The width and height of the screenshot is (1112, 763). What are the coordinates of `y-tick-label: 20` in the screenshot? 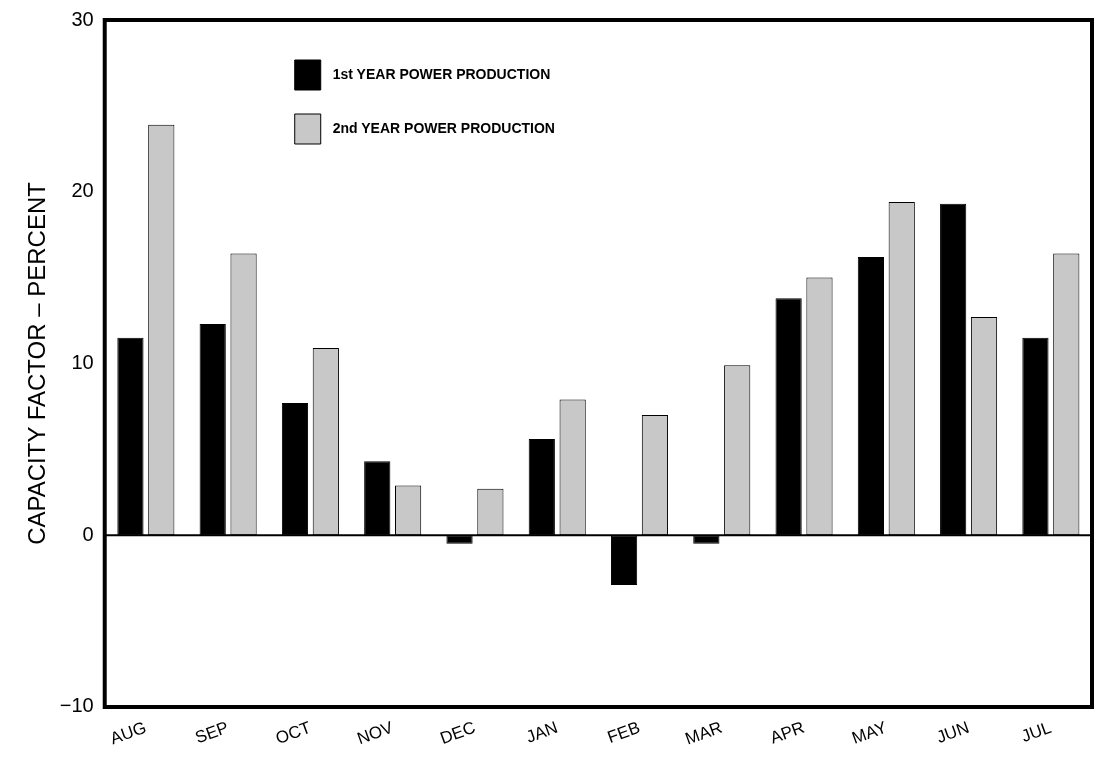 It's located at (82, 190).